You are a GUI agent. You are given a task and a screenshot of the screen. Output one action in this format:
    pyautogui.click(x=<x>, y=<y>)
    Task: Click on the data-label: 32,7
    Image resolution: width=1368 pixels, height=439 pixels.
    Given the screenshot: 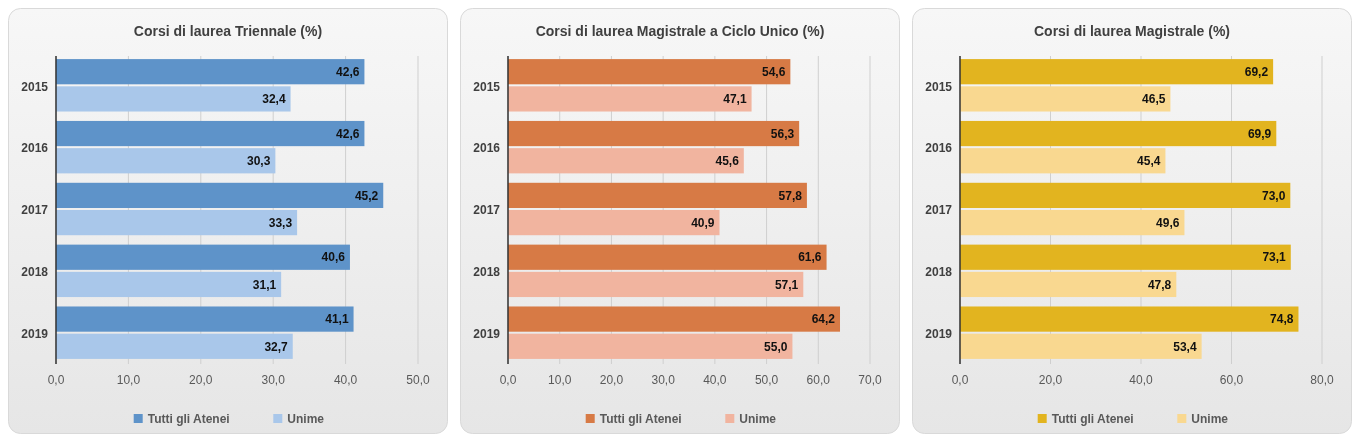 What is the action you would take?
    pyautogui.click(x=276, y=346)
    